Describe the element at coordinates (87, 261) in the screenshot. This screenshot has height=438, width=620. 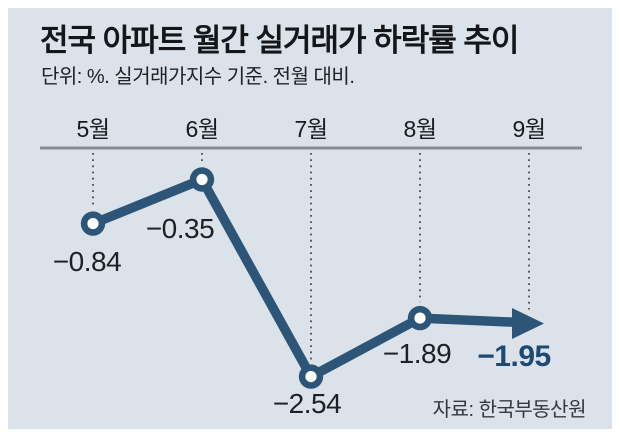
I see `value-label-may: −0.84` at that location.